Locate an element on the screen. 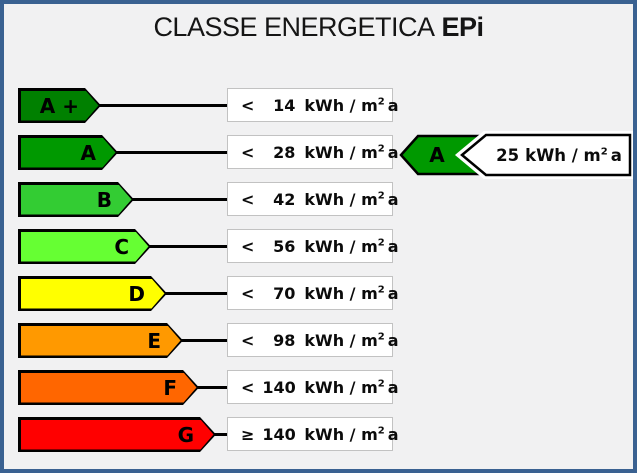 The height and width of the screenshot is (473, 637). class-letter: C is located at coordinates (121, 246).